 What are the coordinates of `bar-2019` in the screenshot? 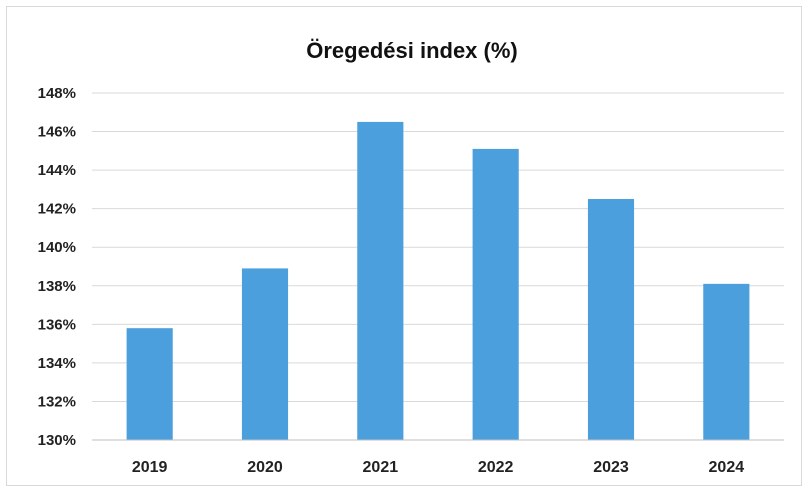 It's located at (149, 384).